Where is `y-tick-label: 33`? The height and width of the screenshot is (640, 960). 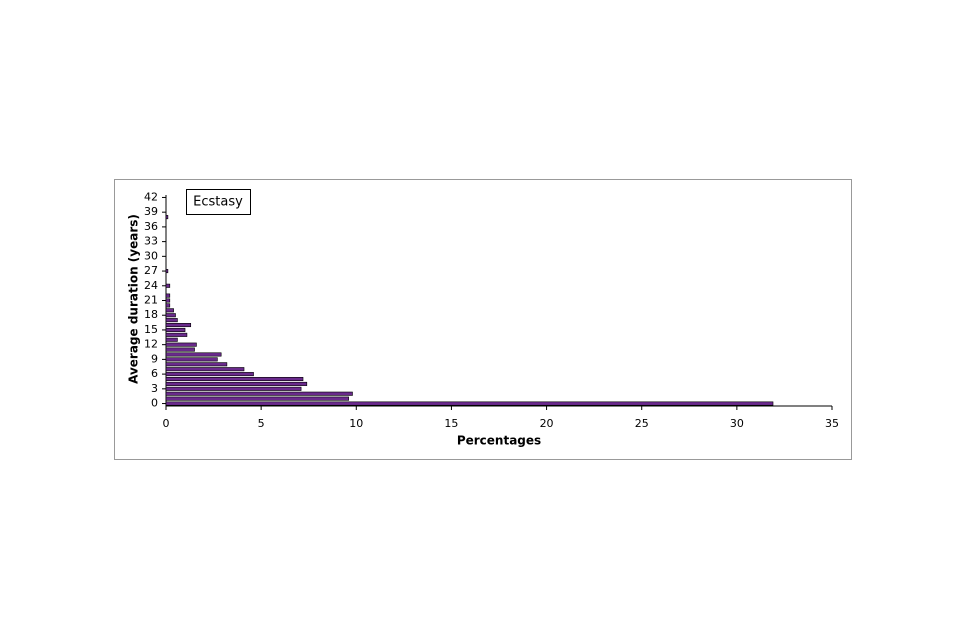
y-tick-label: 33 is located at coordinates (151, 241).